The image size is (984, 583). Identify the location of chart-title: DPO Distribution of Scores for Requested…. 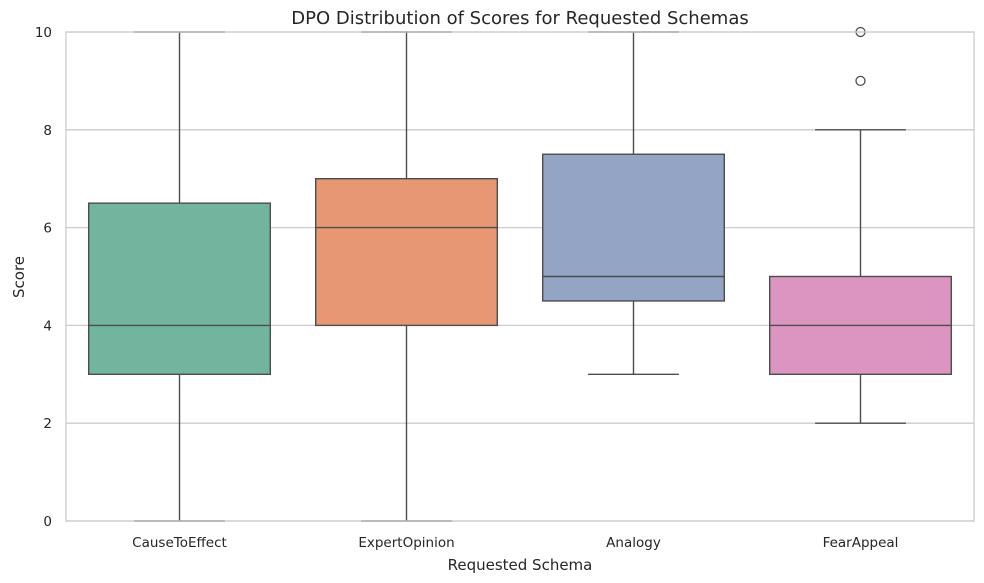
(519, 18).